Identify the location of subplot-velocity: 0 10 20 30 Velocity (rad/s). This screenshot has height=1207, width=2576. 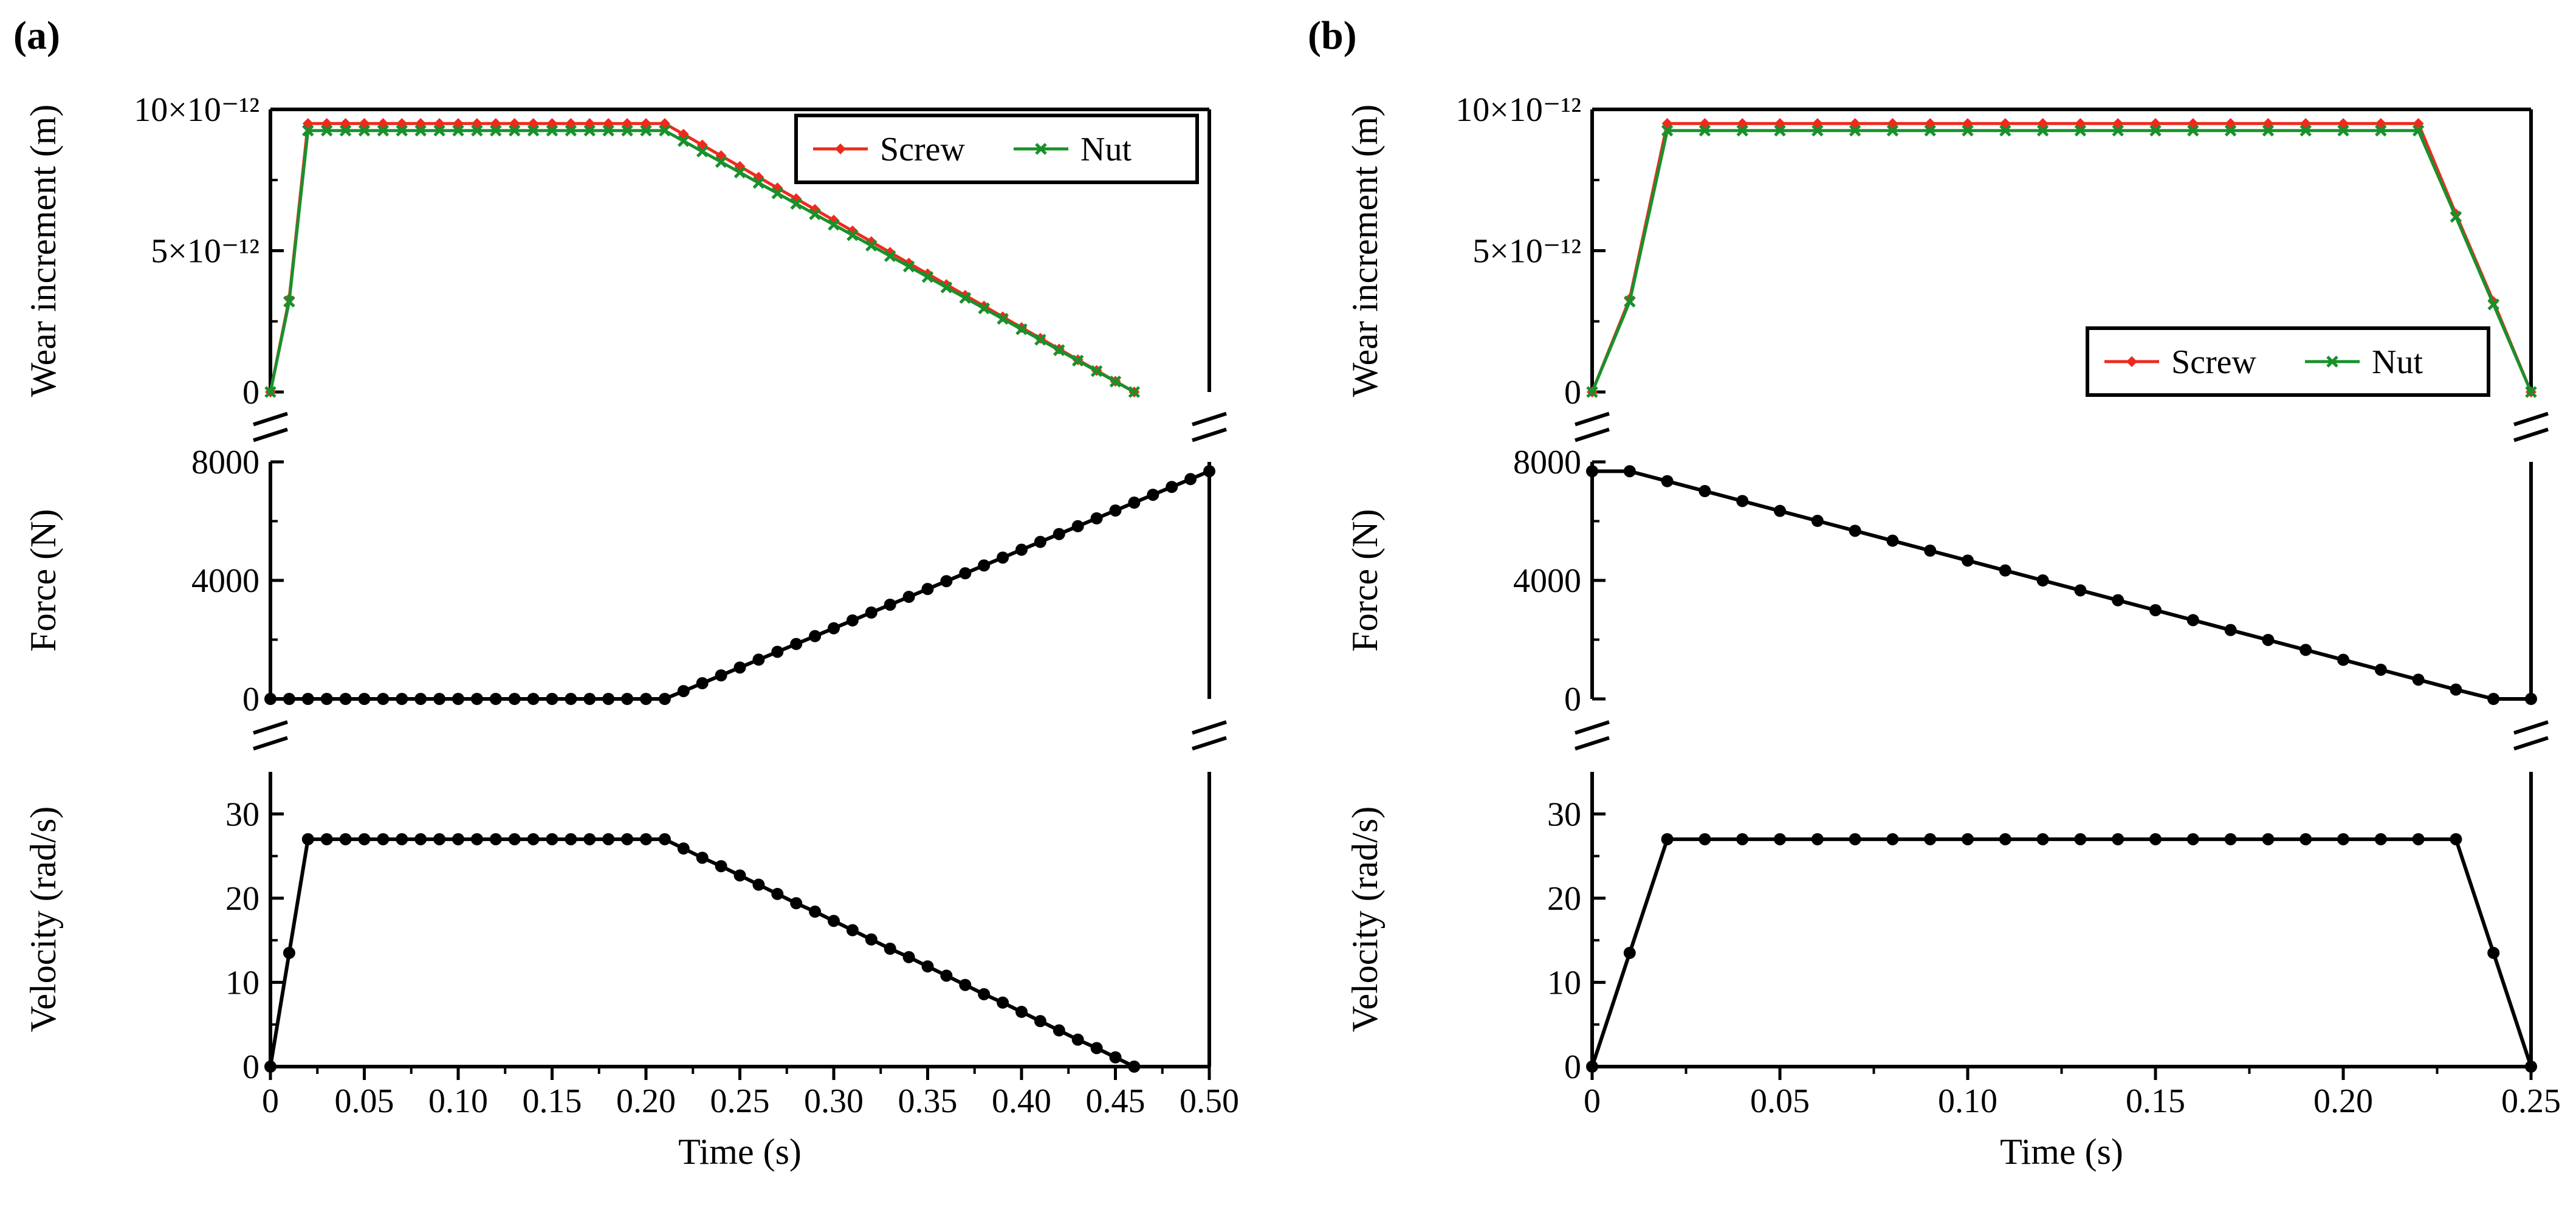
(582, 941).